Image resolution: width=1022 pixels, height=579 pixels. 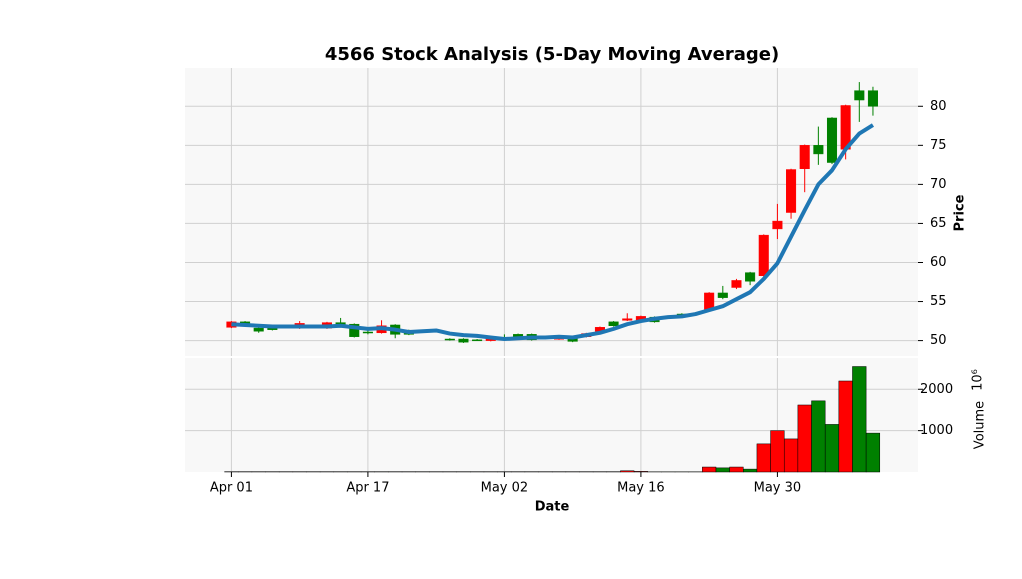 What do you see at coordinates (938, 145) in the screenshot?
I see `y-tick-label: 75` at bounding box center [938, 145].